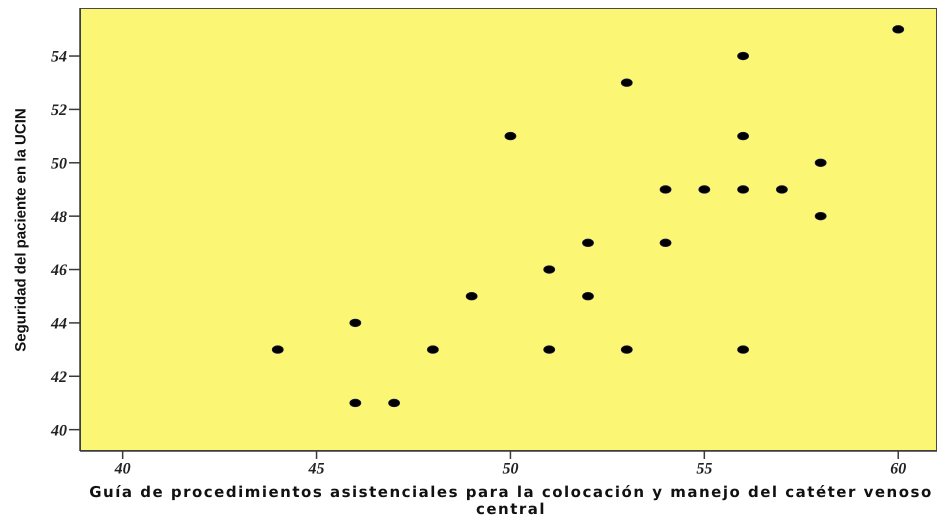  I want to click on y-tick-label: 48, so click(58, 217).